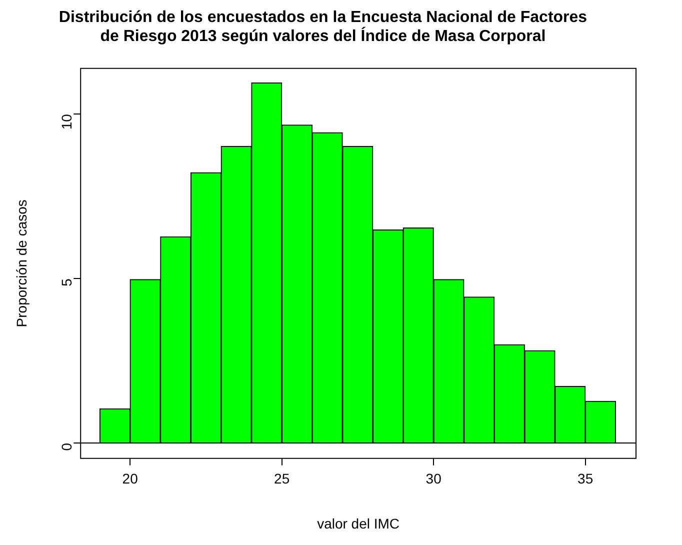  What do you see at coordinates (323, 27) in the screenshot?
I see `chart-title: Distribución de los encuestados en la Encuesta Nacional de Factores de Riesgo 2013 según valores del Índice de Masa Corporal` at bounding box center [323, 27].